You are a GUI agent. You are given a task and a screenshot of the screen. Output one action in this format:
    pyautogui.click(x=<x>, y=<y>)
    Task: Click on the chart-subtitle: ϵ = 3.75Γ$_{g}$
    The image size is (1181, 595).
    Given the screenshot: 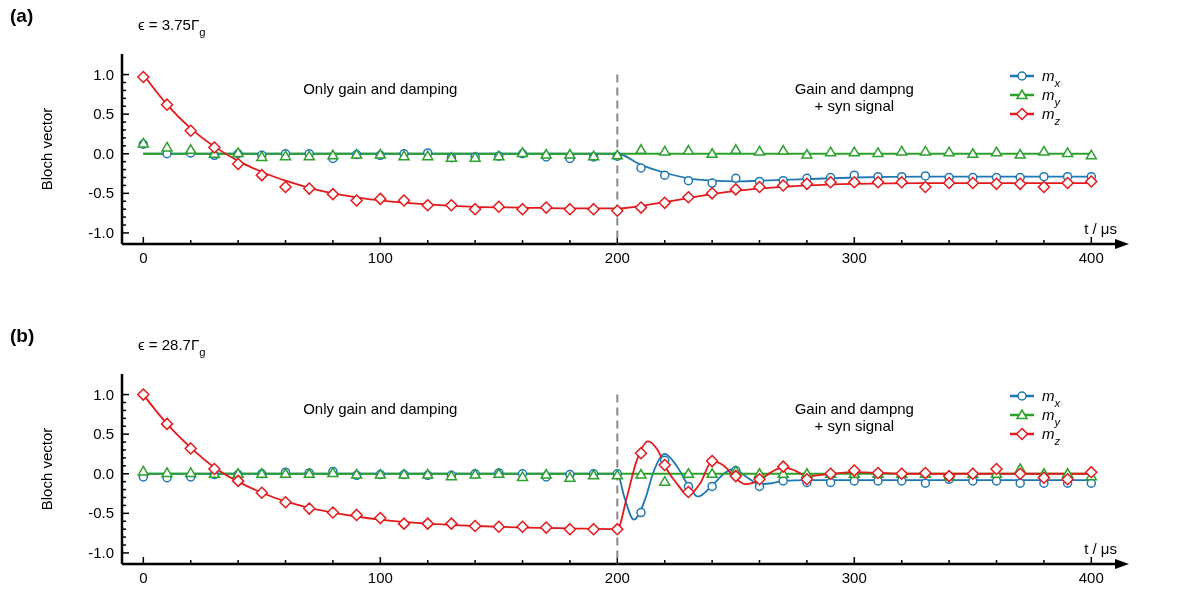 What is the action you would take?
    pyautogui.click(x=172, y=27)
    